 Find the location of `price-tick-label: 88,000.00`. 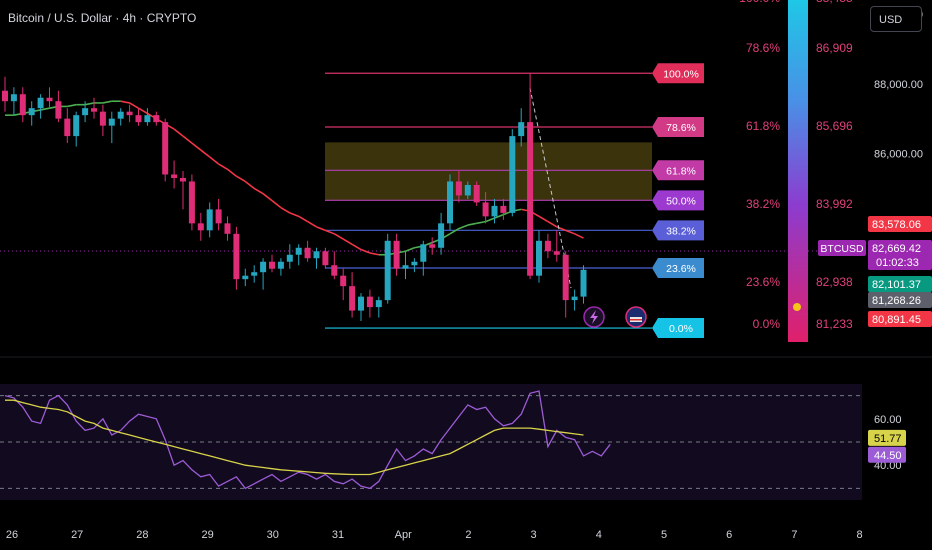

price-tick-label: 88,000.00 is located at coordinates (898, 85).